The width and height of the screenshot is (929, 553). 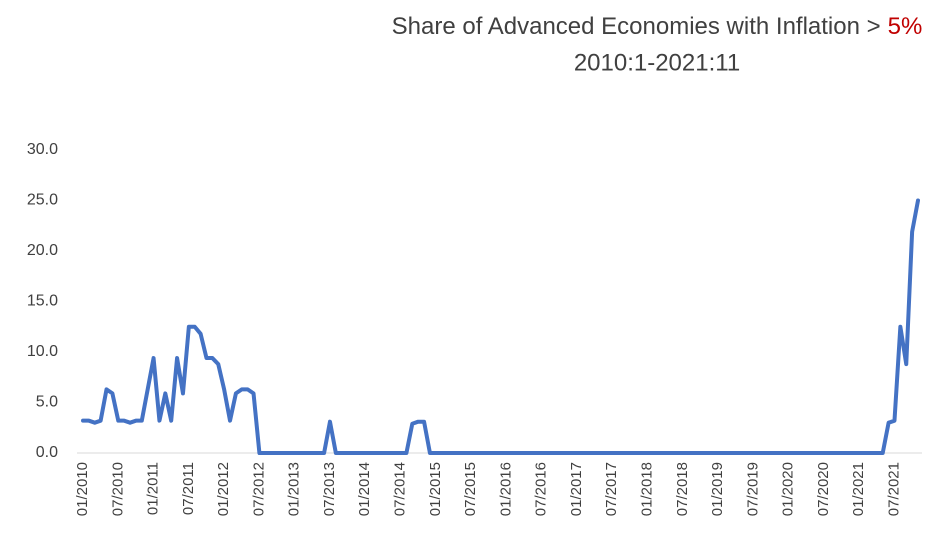 What do you see at coordinates (117, 489) in the screenshot?
I see `x-tick-label: 07/2010` at bounding box center [117, 489].